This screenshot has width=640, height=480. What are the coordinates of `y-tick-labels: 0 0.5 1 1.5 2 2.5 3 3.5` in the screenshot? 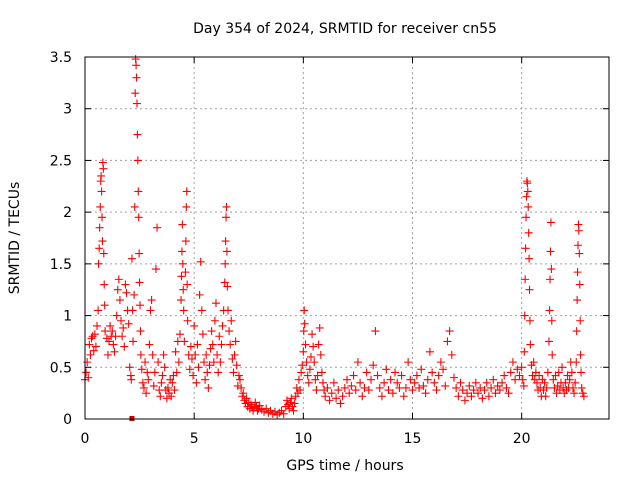 It's located at (61, 239).